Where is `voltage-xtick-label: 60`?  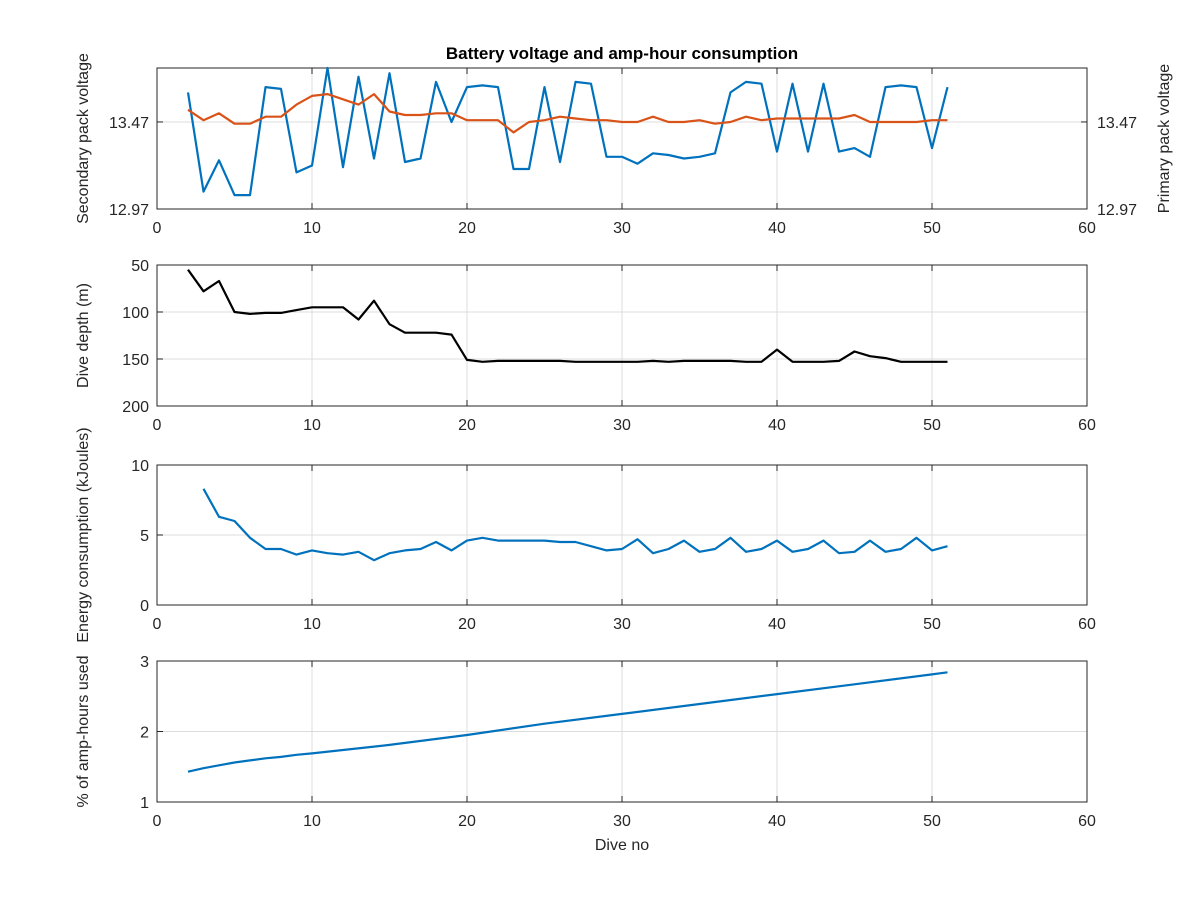
voltage-xtick-label: 60 is located at coordinates (1087, 228).